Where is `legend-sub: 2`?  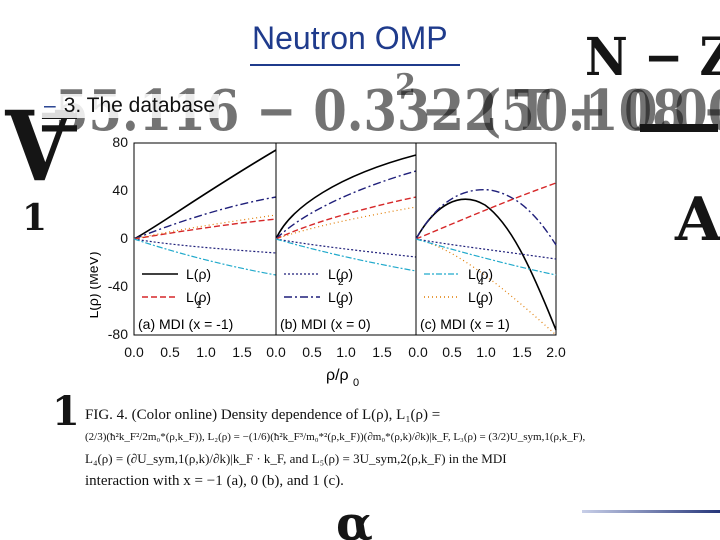 legend-sub: 2 is located at coordinates (341, 282).